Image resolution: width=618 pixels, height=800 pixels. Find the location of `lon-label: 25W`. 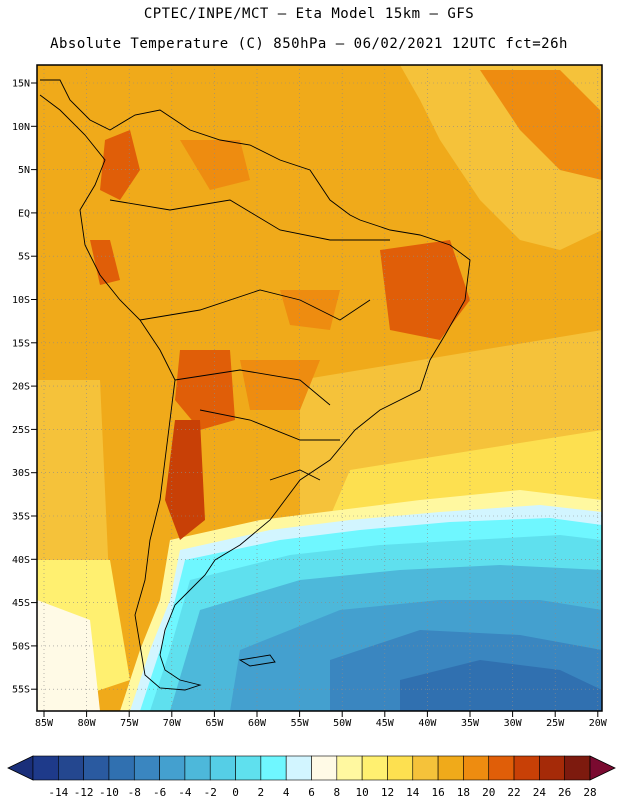

lon-label: 25W is located at coordinates (555, 723).